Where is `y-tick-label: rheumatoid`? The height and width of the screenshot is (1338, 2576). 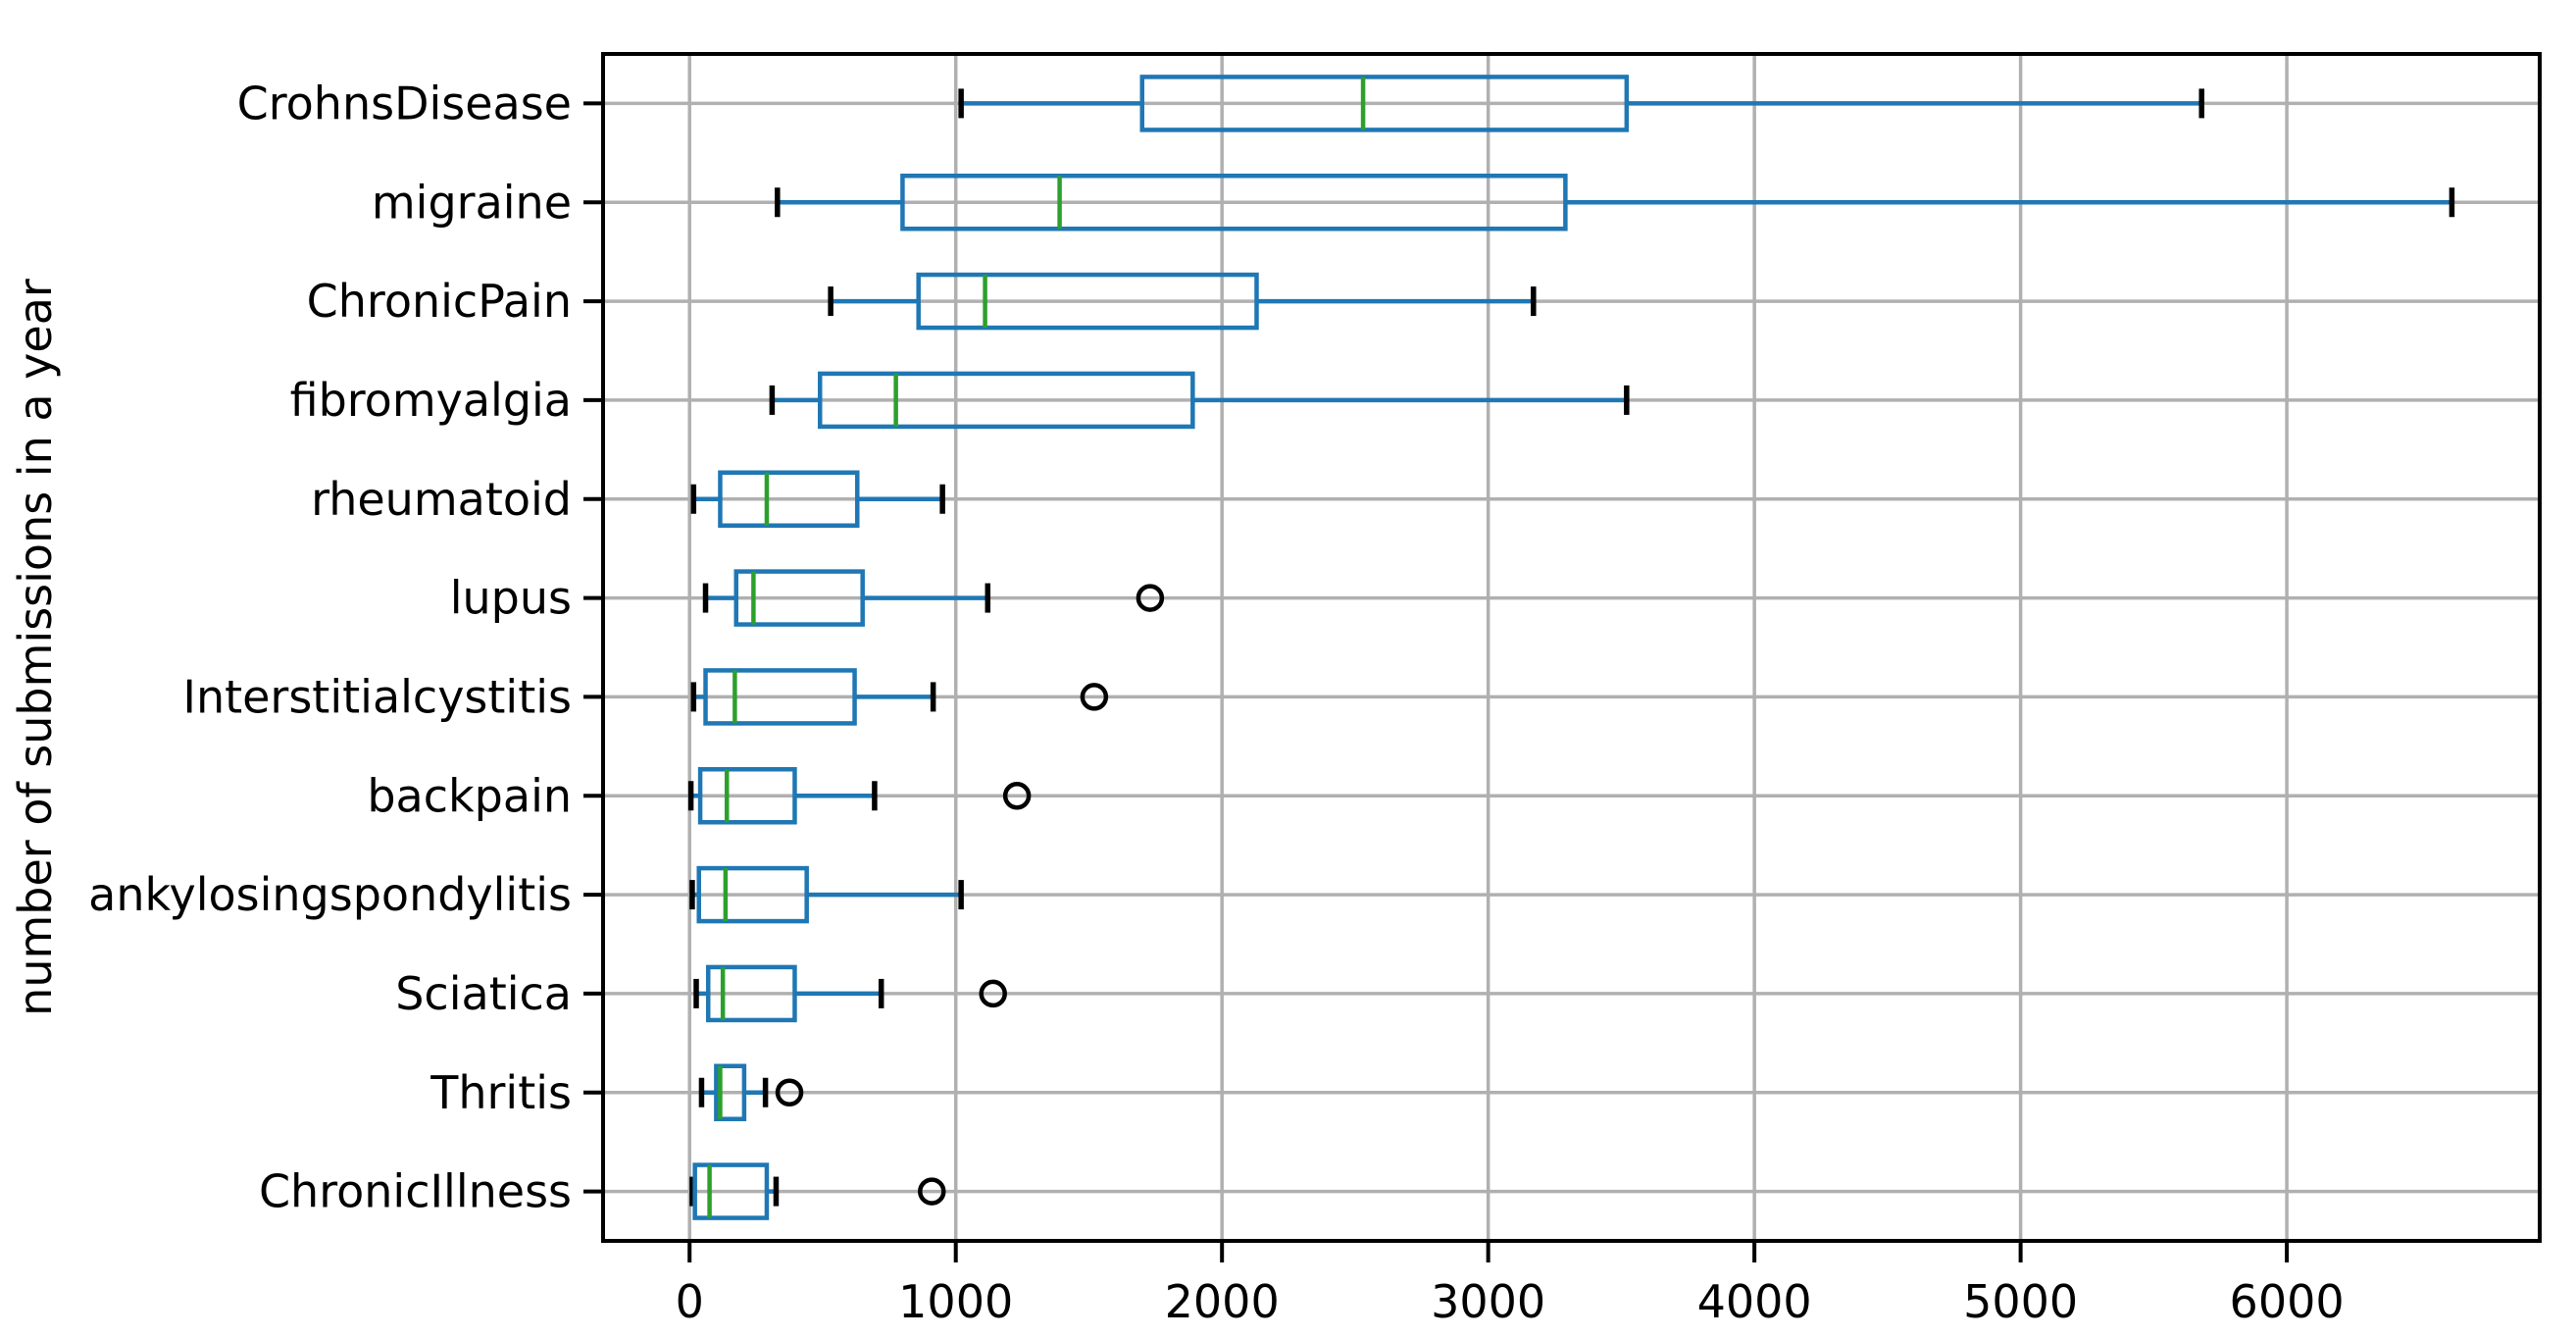
y-tick-label: rheumatoid is located at coordinates (441, 499).